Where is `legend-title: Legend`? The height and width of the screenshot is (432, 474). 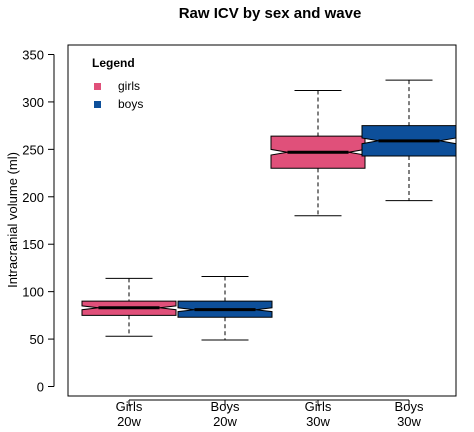
legend-title: Legend is located at coordinates (113, 63).